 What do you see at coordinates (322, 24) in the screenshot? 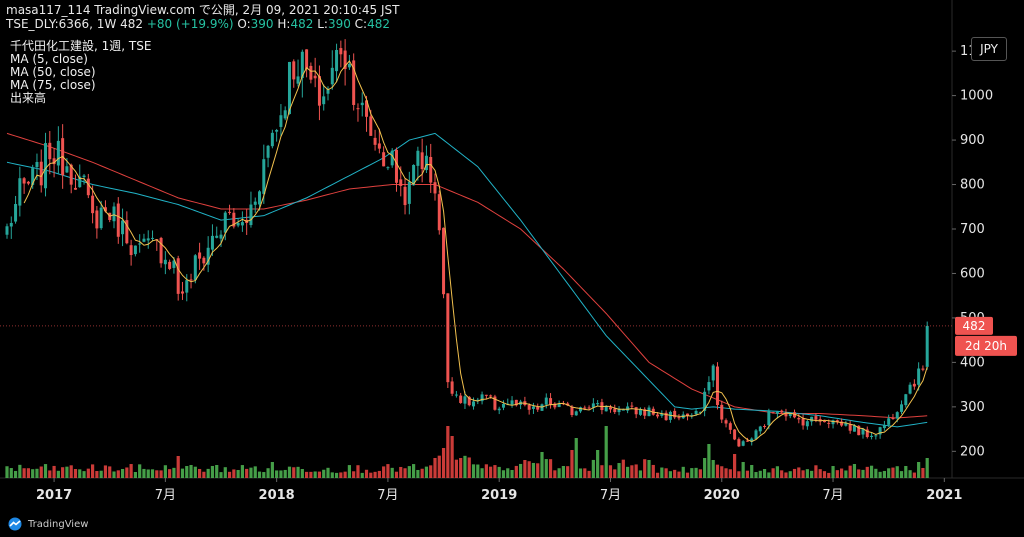
I see `low-label: L:` at bounding box center [322, 24].